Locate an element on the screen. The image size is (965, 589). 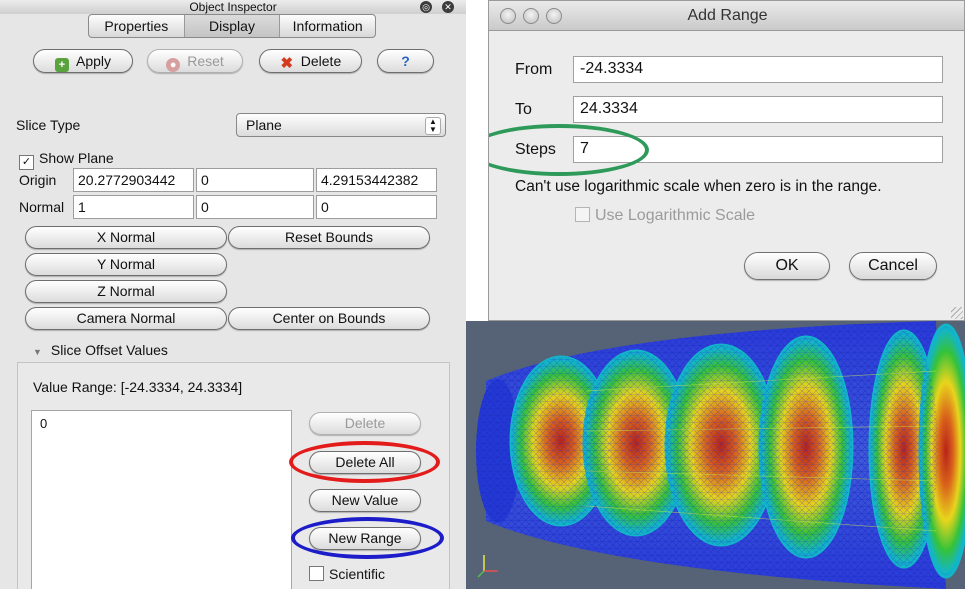
close-icon: ✕ is located at coordinates (448, 7).